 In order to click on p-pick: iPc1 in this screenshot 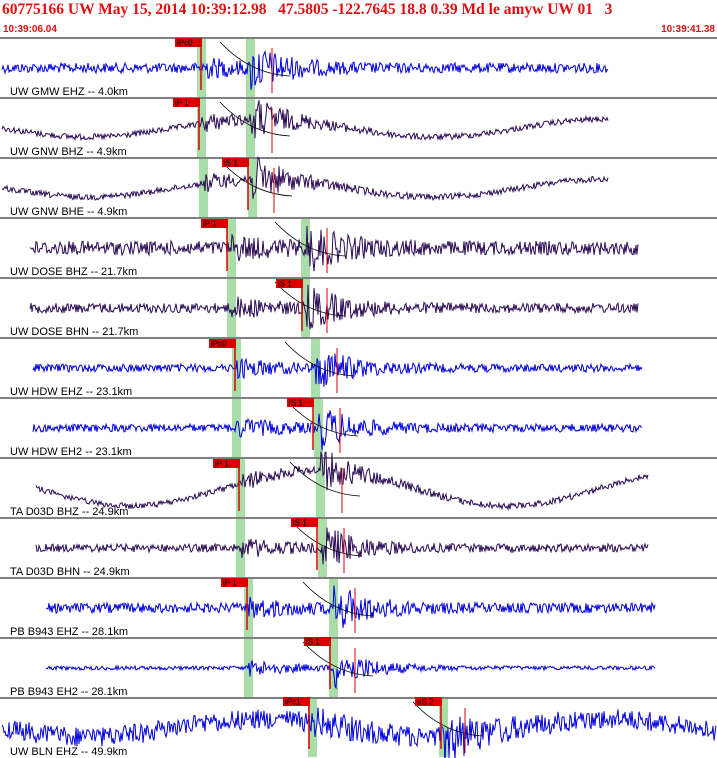, I will do `click(296, 723)`.